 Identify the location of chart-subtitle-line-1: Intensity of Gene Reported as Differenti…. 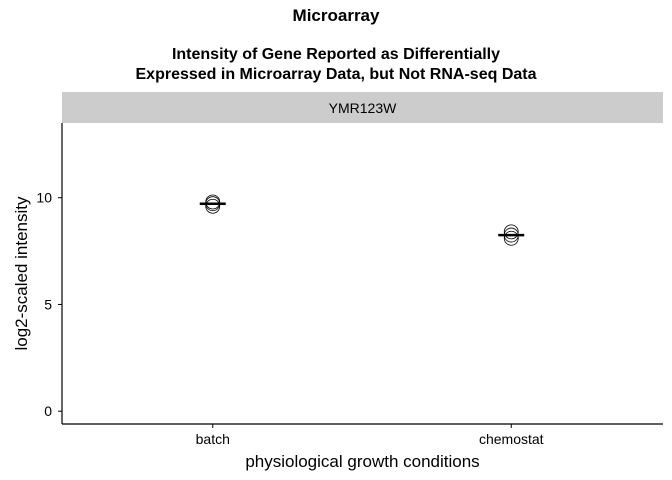
(336, 54).